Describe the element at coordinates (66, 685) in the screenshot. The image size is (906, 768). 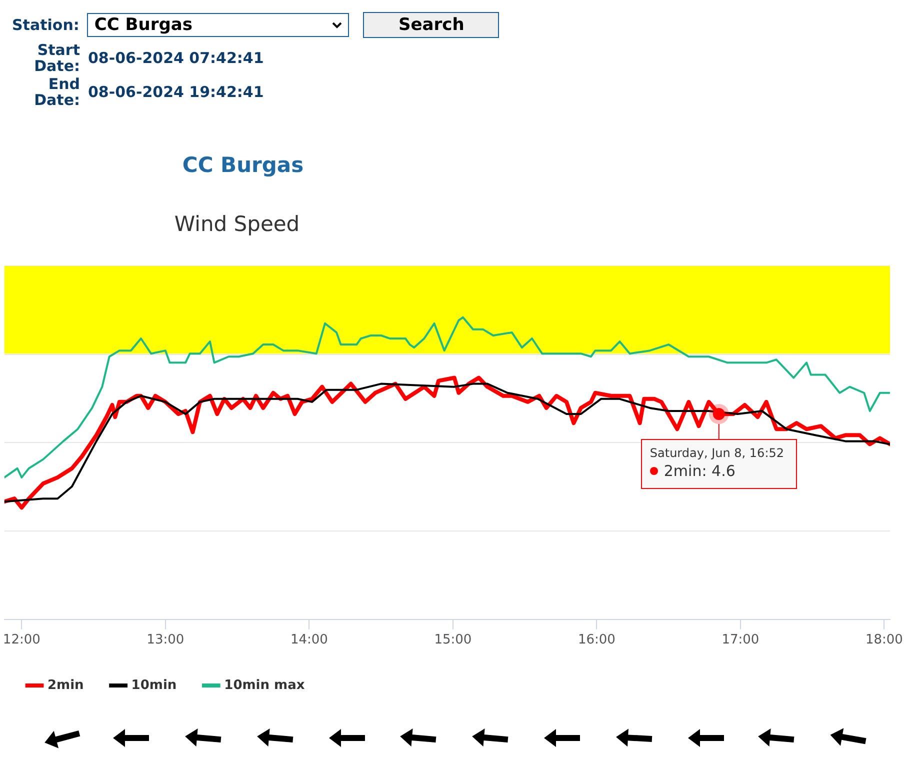
I see `legend-label: 2min` at that location.